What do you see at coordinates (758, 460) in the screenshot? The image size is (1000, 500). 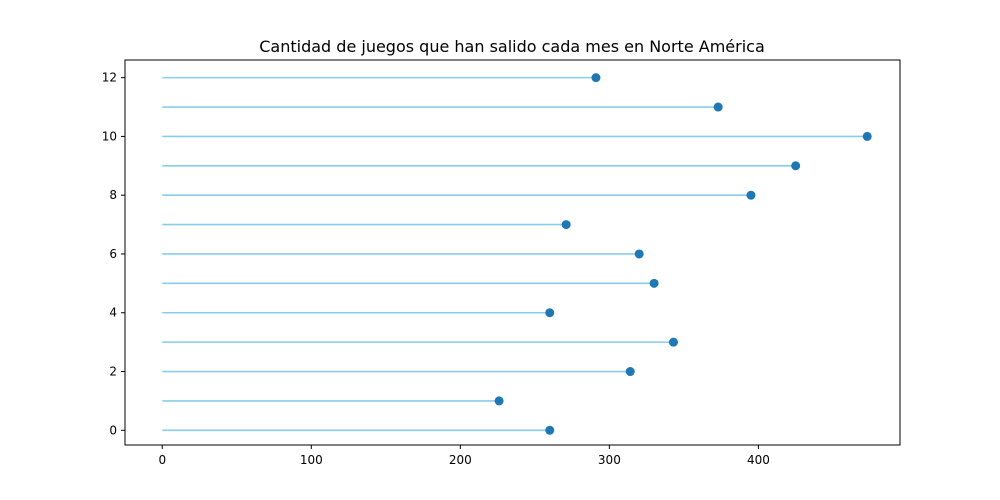 I see `x-tick-label: 400` at bounding box center [758, 460].